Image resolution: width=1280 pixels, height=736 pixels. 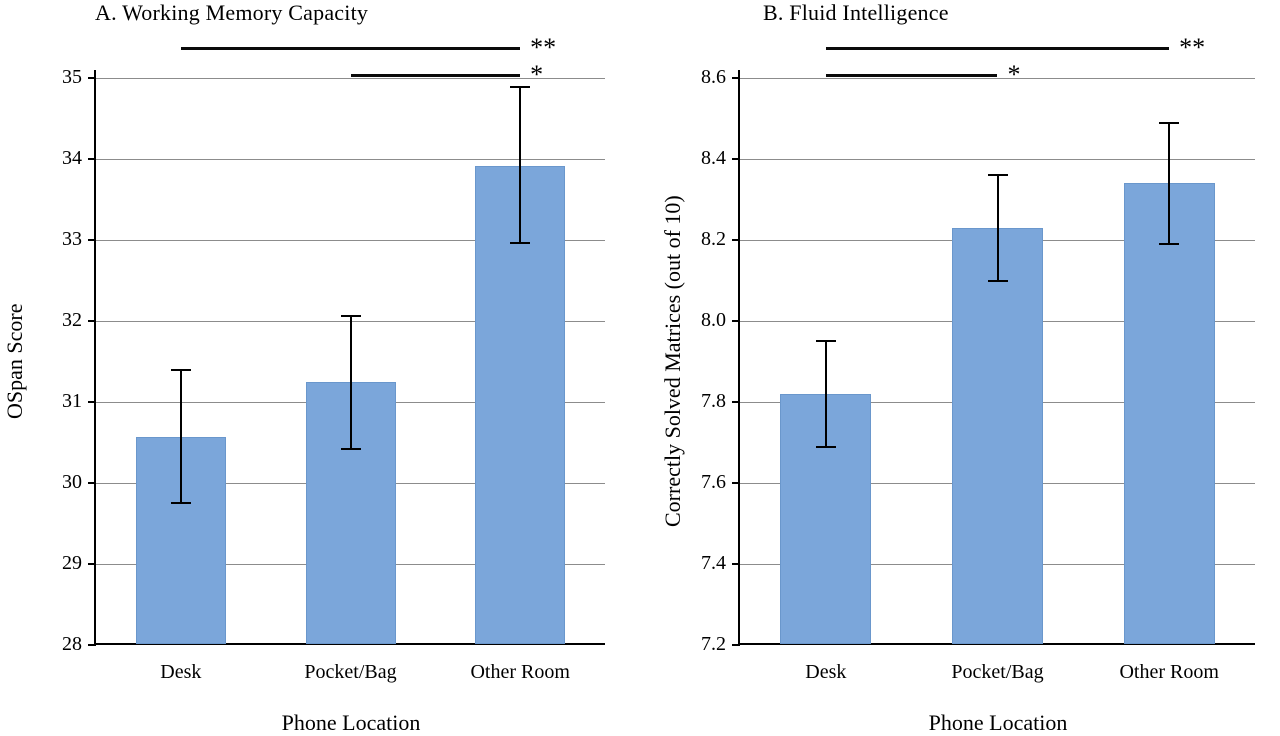 I want to click on y-tick-label: 30, so click(x=72, y=482).